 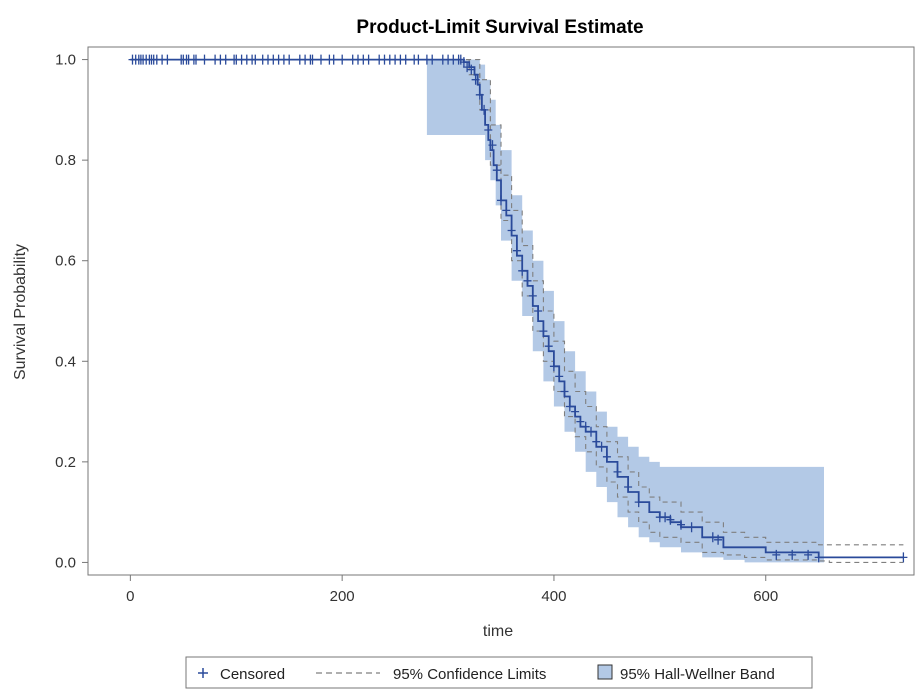 What do you see at coordinates (65, 60) in the screenshot?
I see `y-tick-label: 1.0` at bounding box center [65, 60].